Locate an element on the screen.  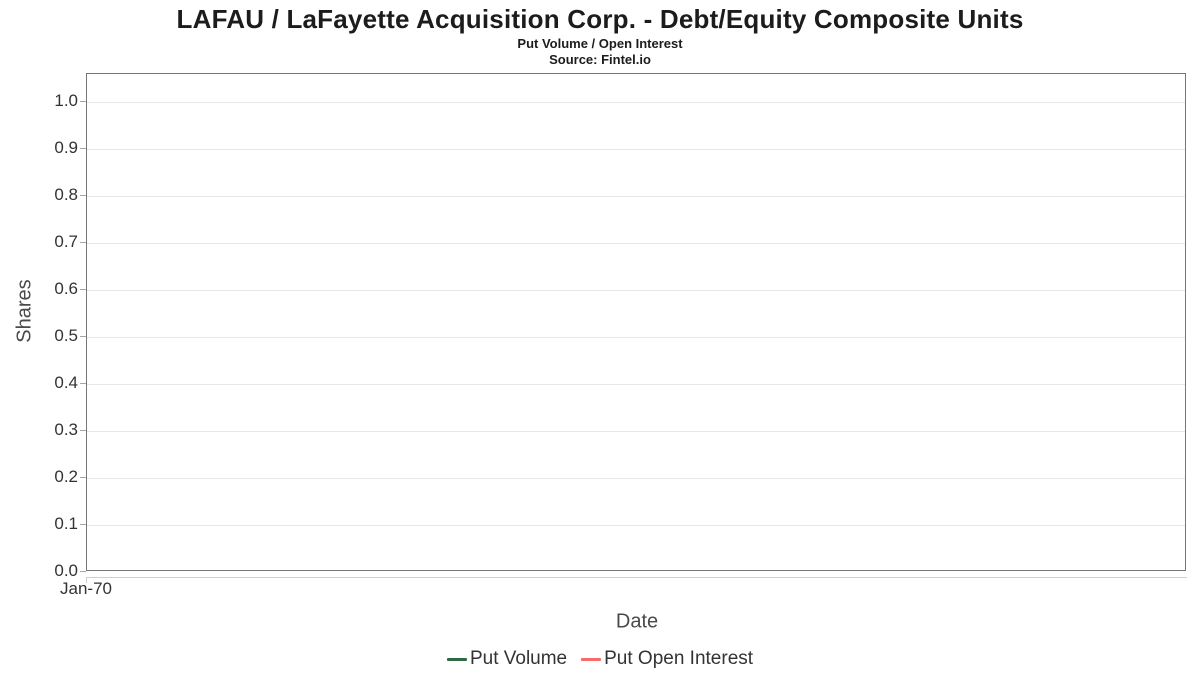
y-tick-label: 0.1 is located at coordinates (66, 523).